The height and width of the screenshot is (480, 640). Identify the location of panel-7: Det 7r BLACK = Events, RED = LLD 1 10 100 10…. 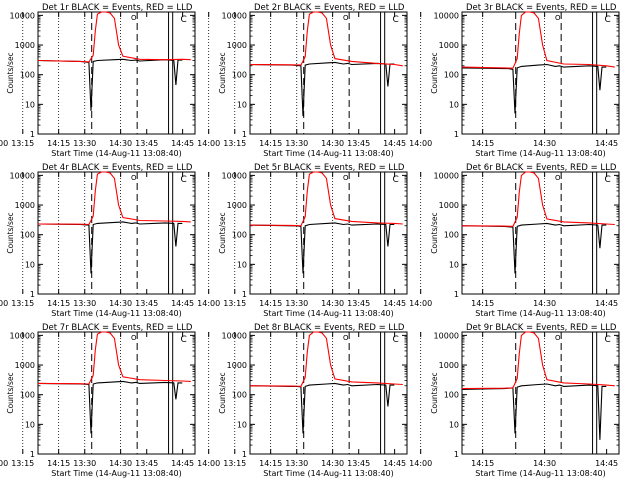
(98, 400).